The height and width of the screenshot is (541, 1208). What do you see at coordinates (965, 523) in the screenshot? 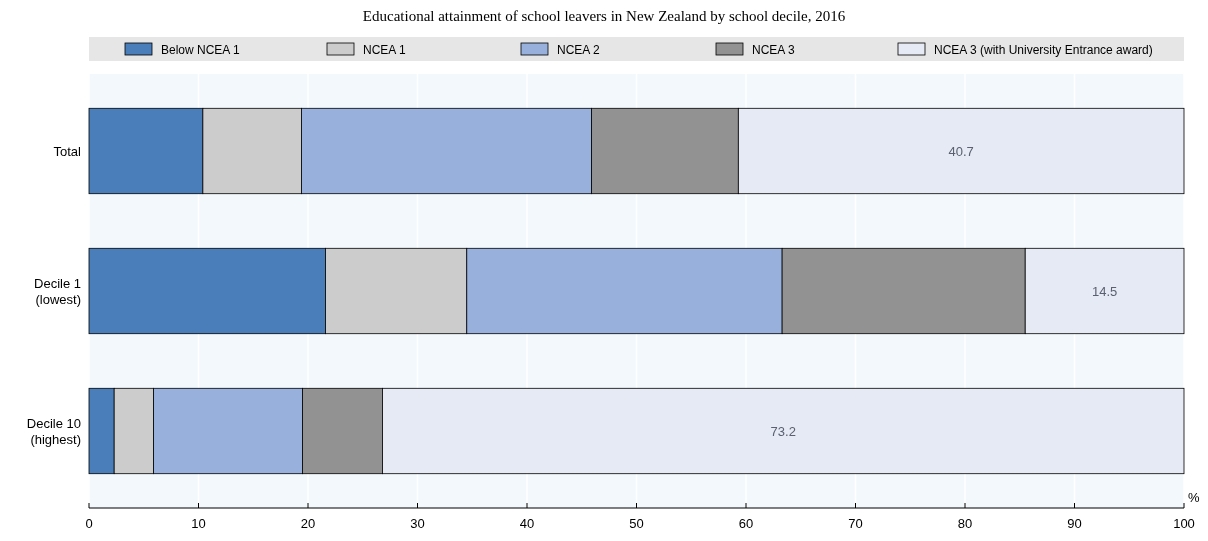
I see `x-tick-label: 80` at bounding box center [965, 523].